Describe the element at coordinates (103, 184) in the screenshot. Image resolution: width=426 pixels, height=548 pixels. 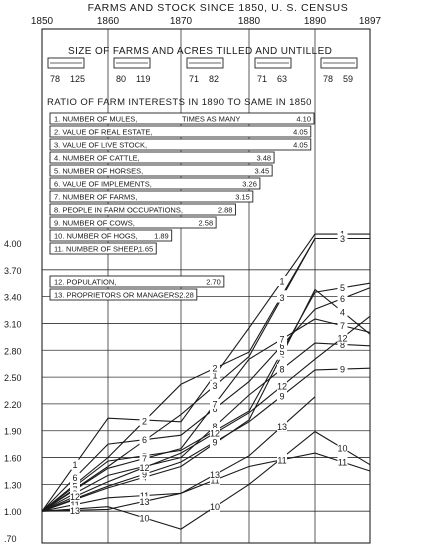
I see `ratio-label: 6. VALUE OF IMPLEMENTS,` at that location.